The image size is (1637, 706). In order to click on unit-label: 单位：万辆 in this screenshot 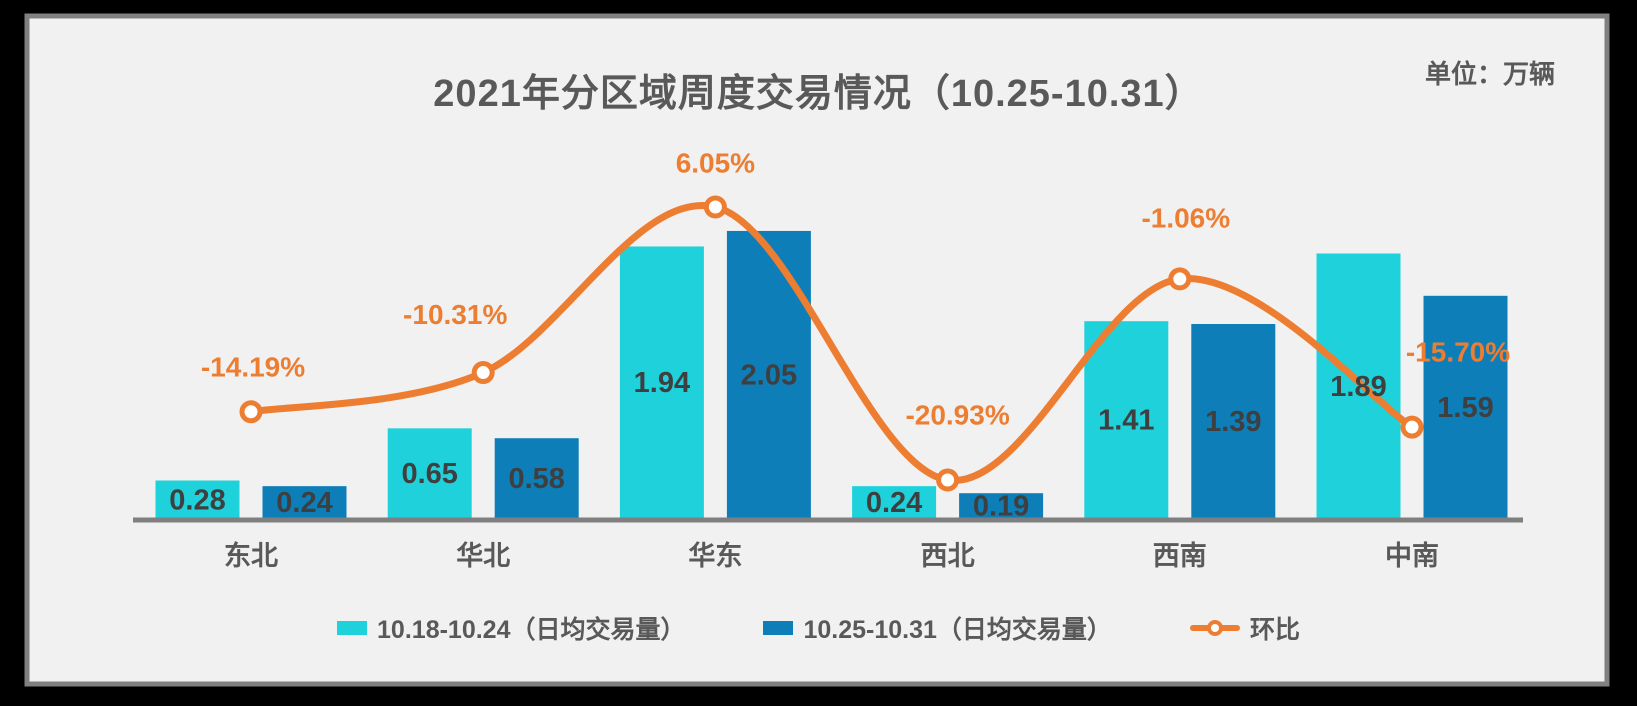, I will do `click(1489, 74)`.